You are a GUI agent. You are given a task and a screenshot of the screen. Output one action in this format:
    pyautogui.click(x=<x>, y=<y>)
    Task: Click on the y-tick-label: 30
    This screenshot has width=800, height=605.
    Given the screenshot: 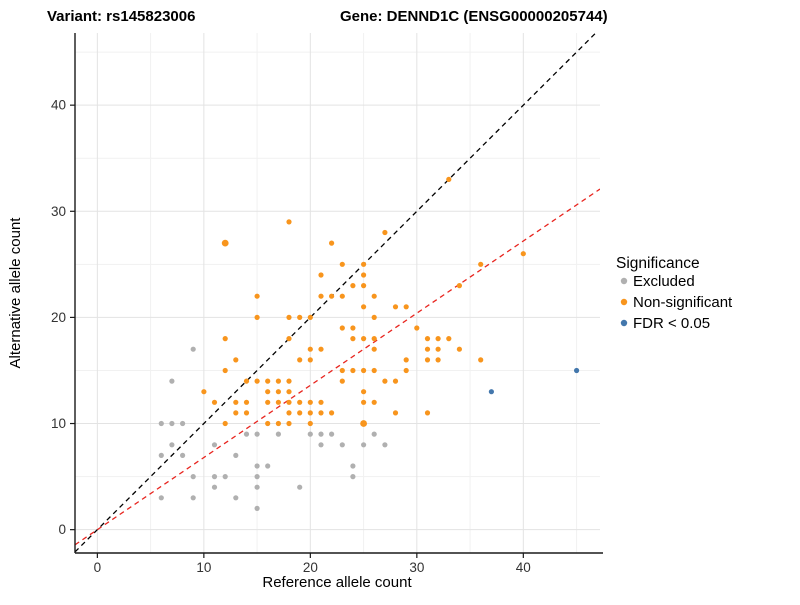 What is the action you would take?
    pyautogui.click(x=58, y=211)
    